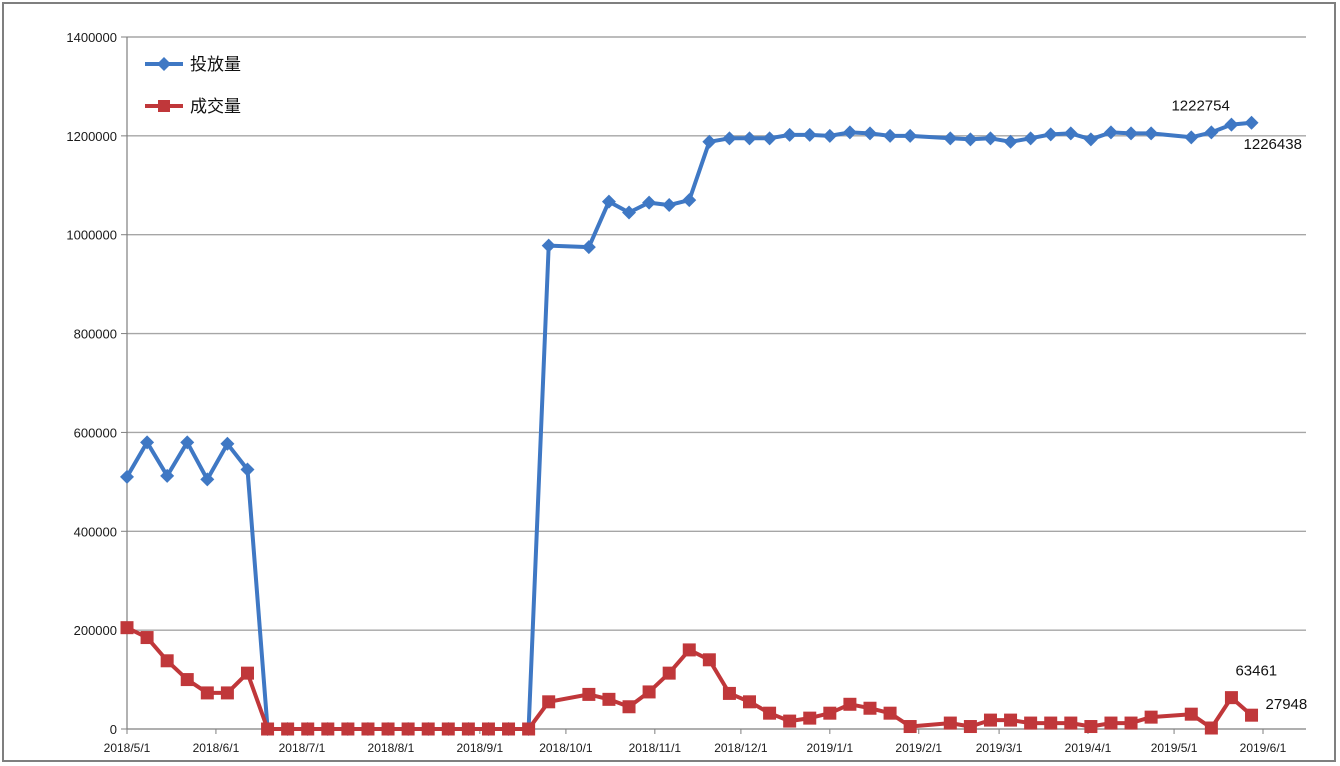  Describe the element at coordinates (215, 107) in the screenshot. I see `legend-label: 成交量` at that location.